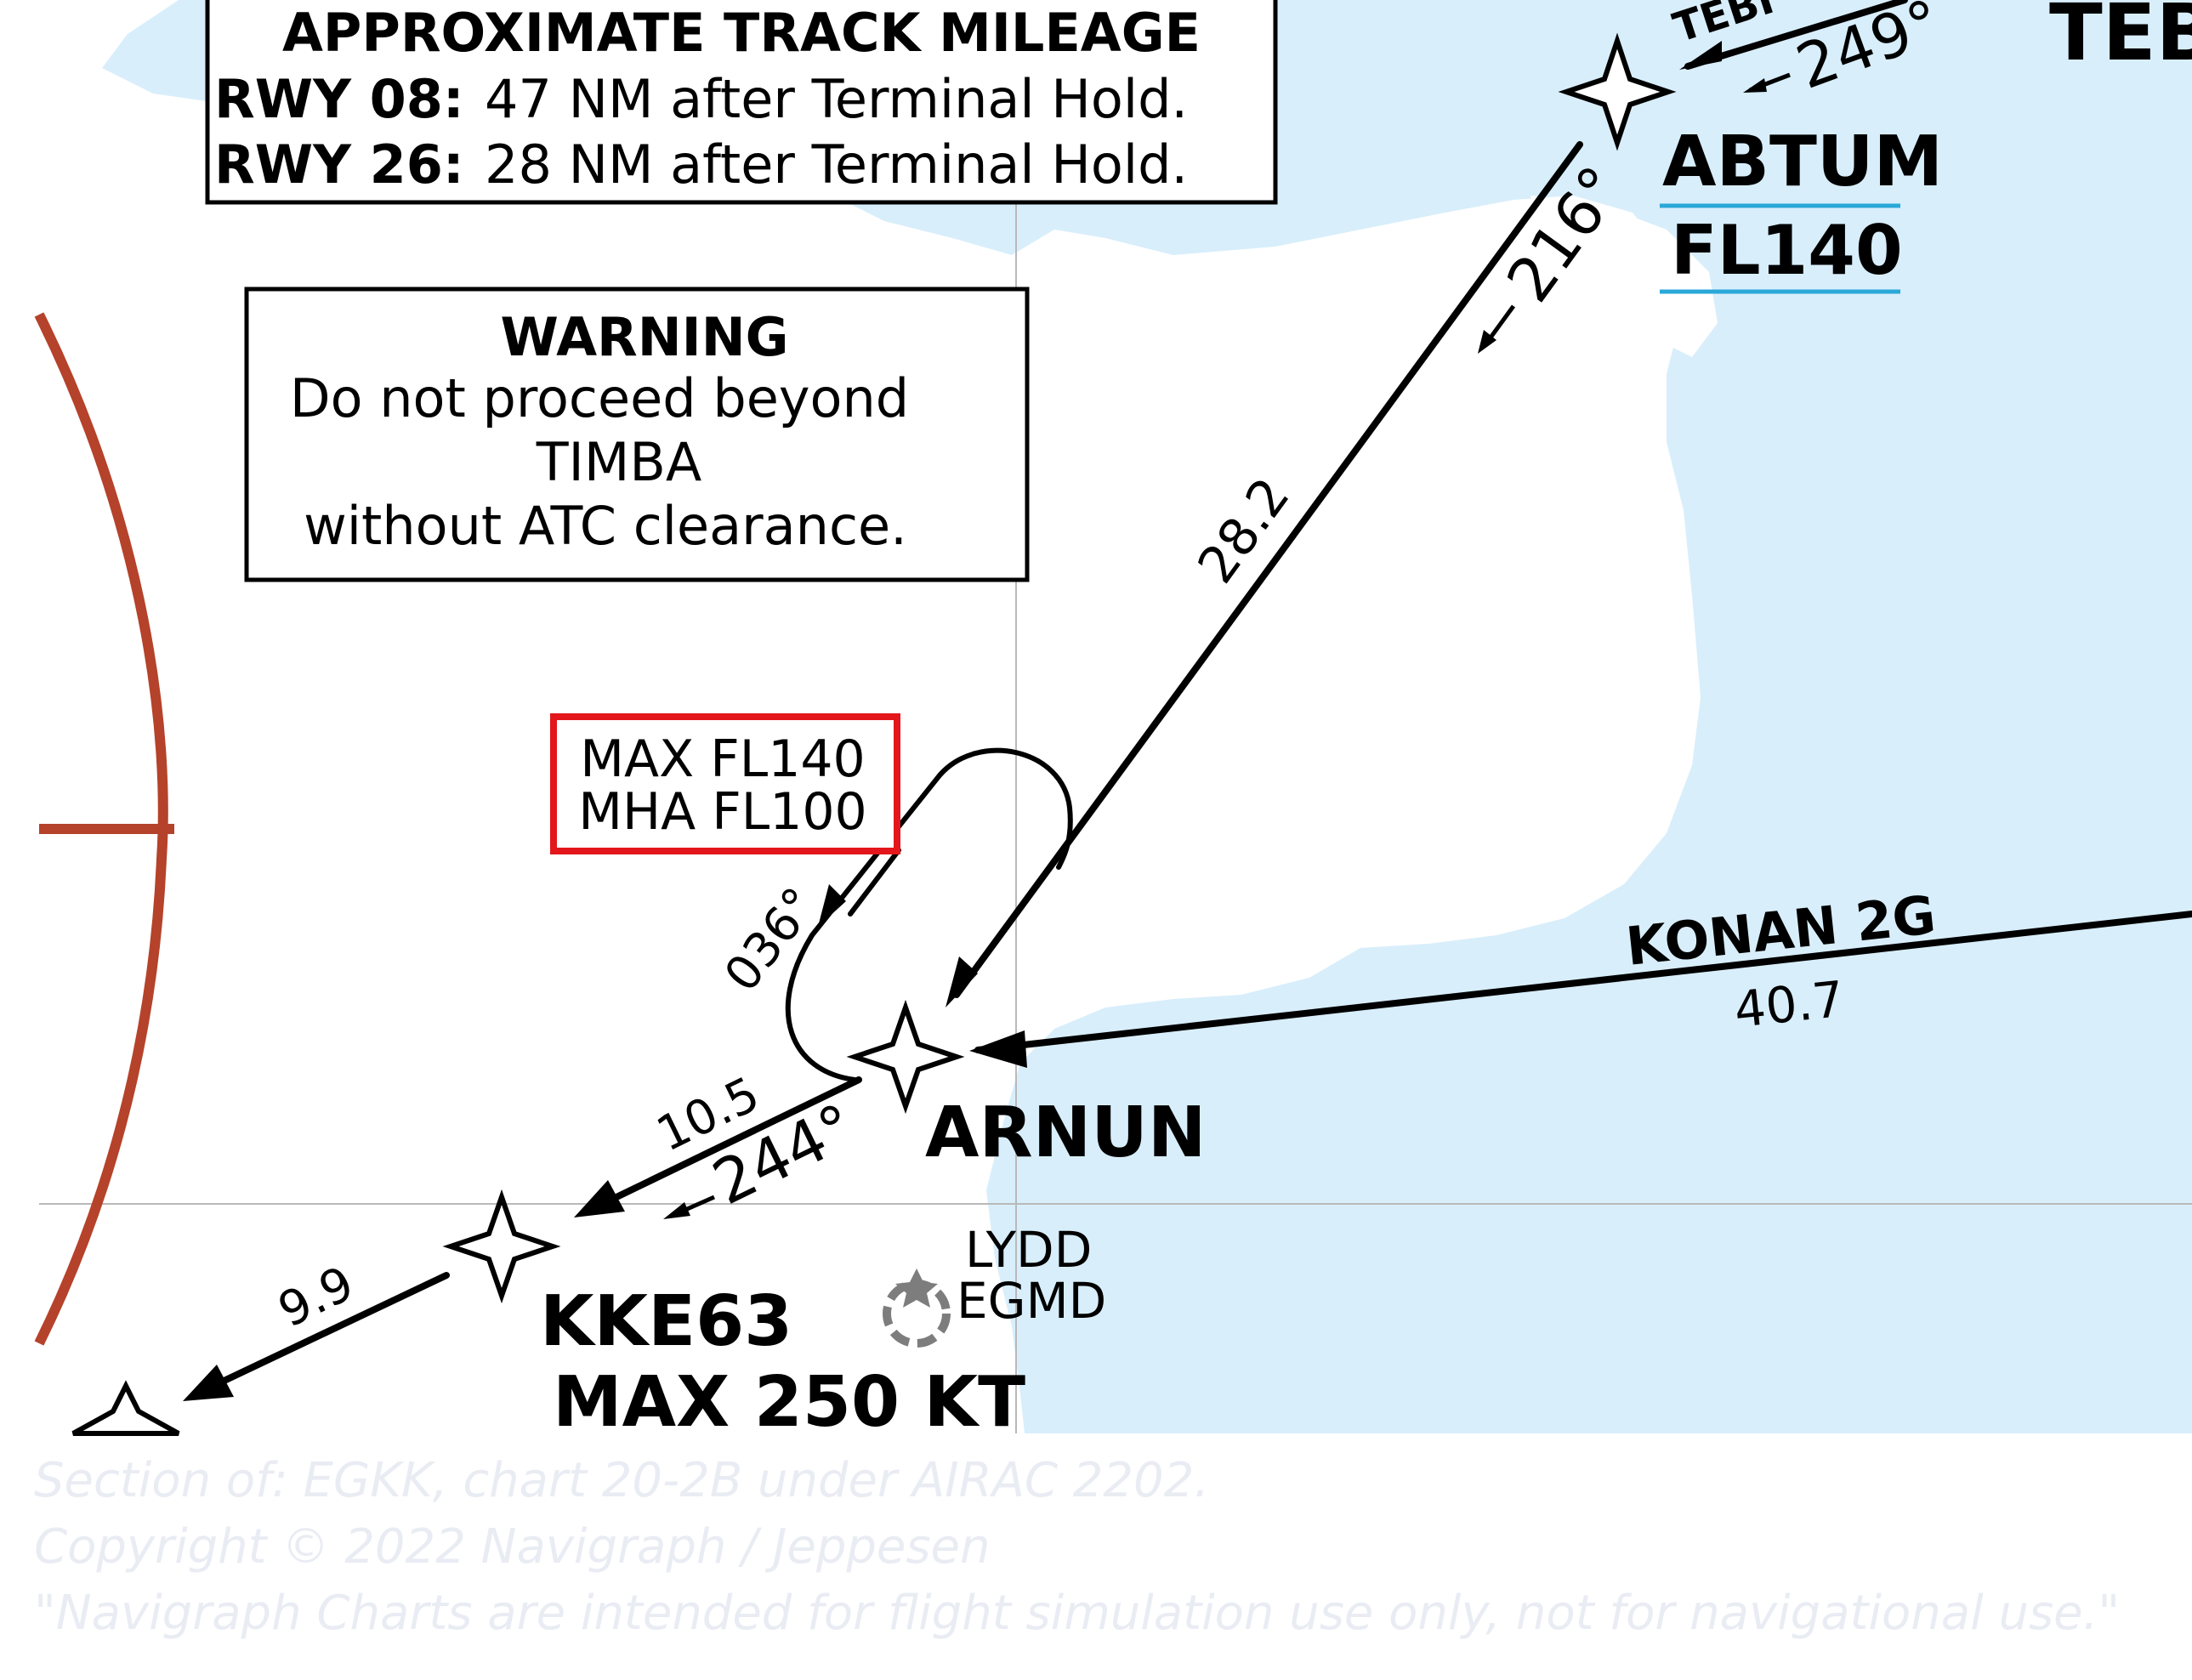  What do you see at coordinates (1796, 35) in the screenshot?
I see `leg-teb-abtum` at bounding box center [1796, 35].